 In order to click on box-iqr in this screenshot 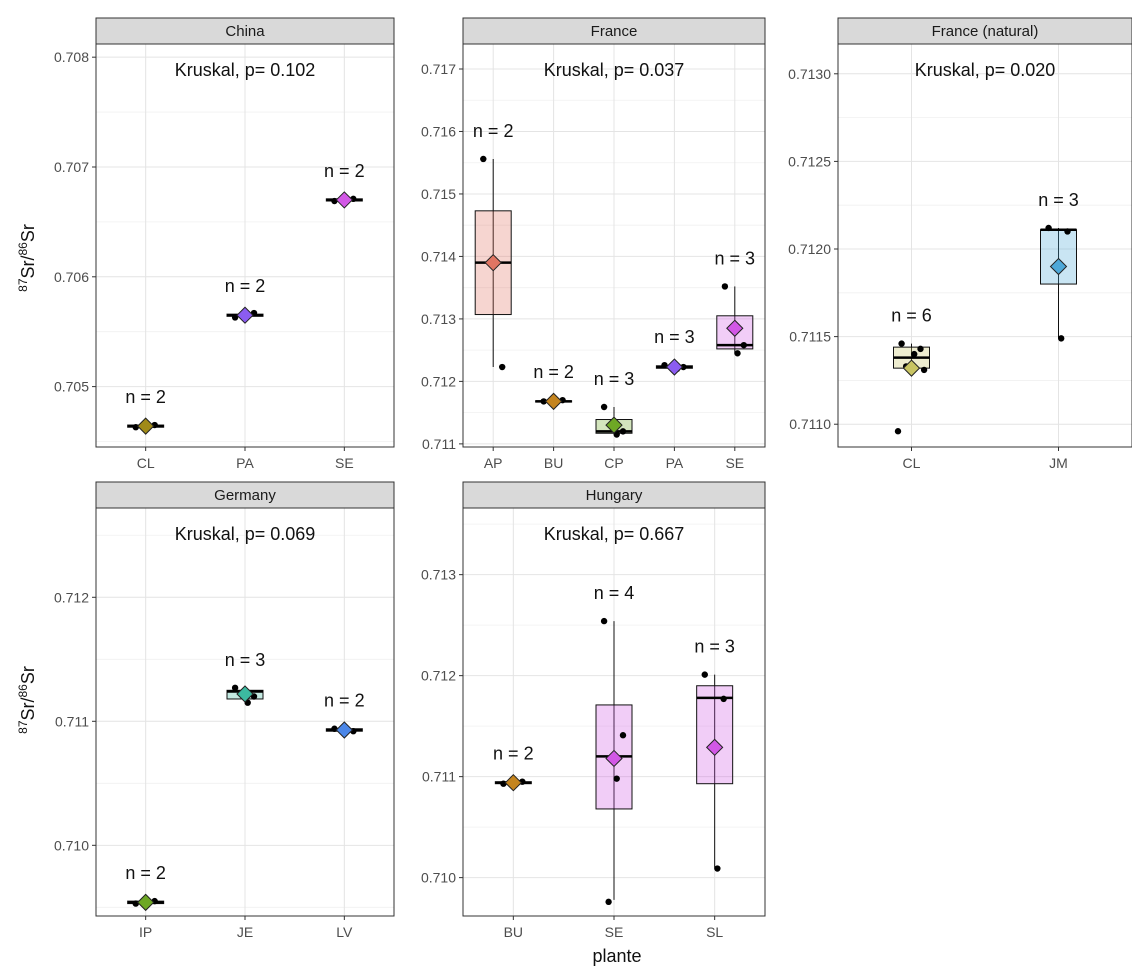, I will do `click(715, 735)`.